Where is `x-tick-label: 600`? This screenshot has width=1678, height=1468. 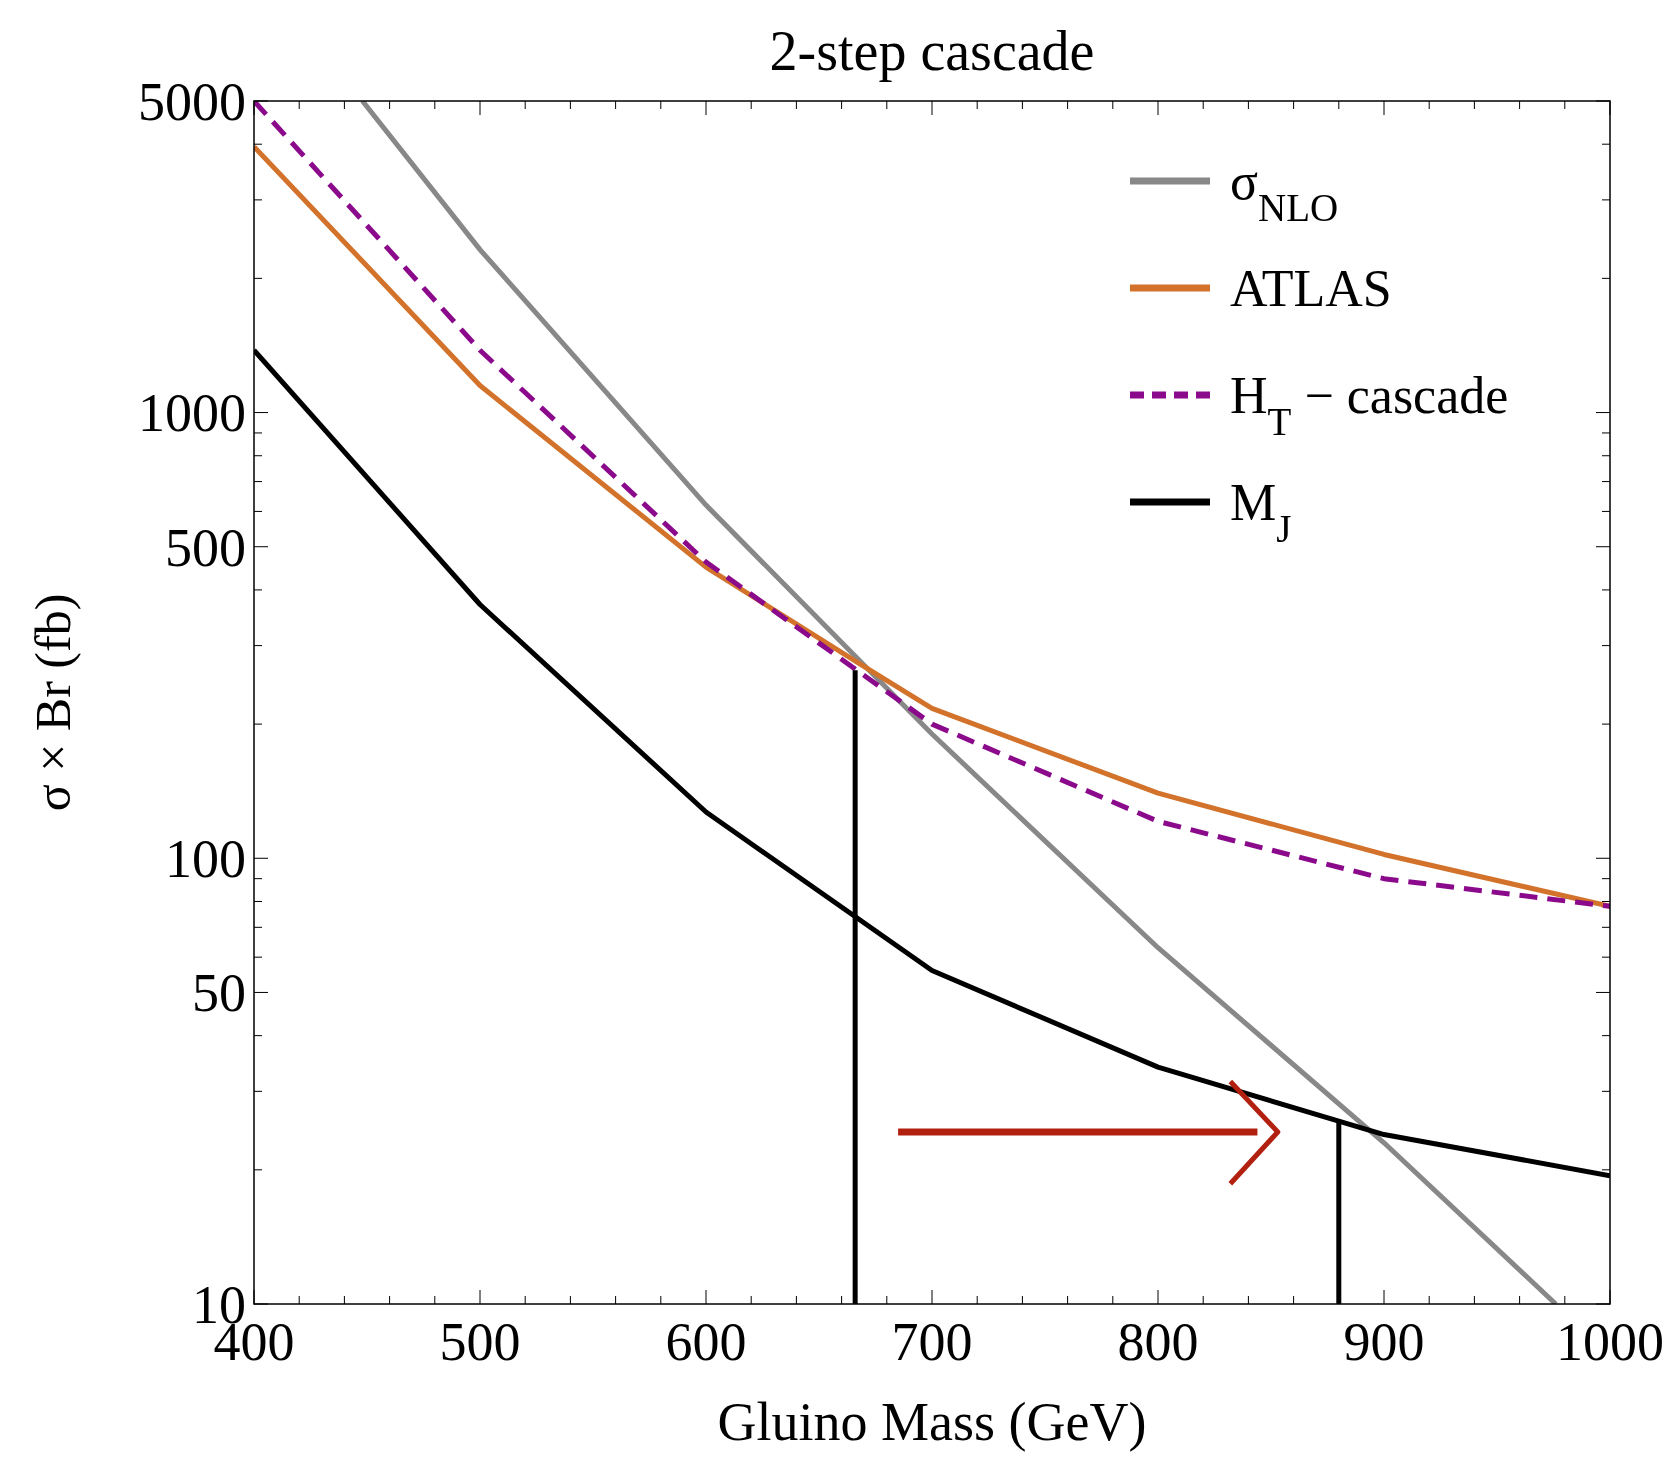 x-tick-label: 600 is located at coordinates (706, 1342).